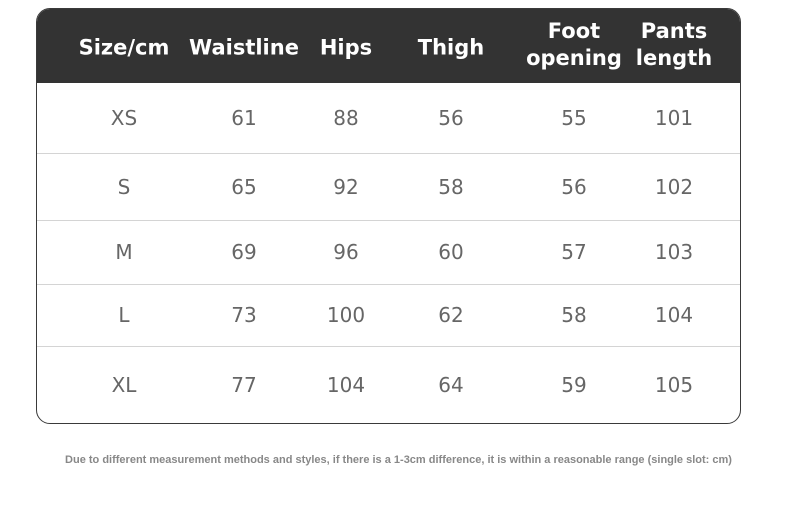  What do you see at coordinates (124, 47) in the screenshot?
I see `header-cell: Size/cm` at bounding box center [124, 47].